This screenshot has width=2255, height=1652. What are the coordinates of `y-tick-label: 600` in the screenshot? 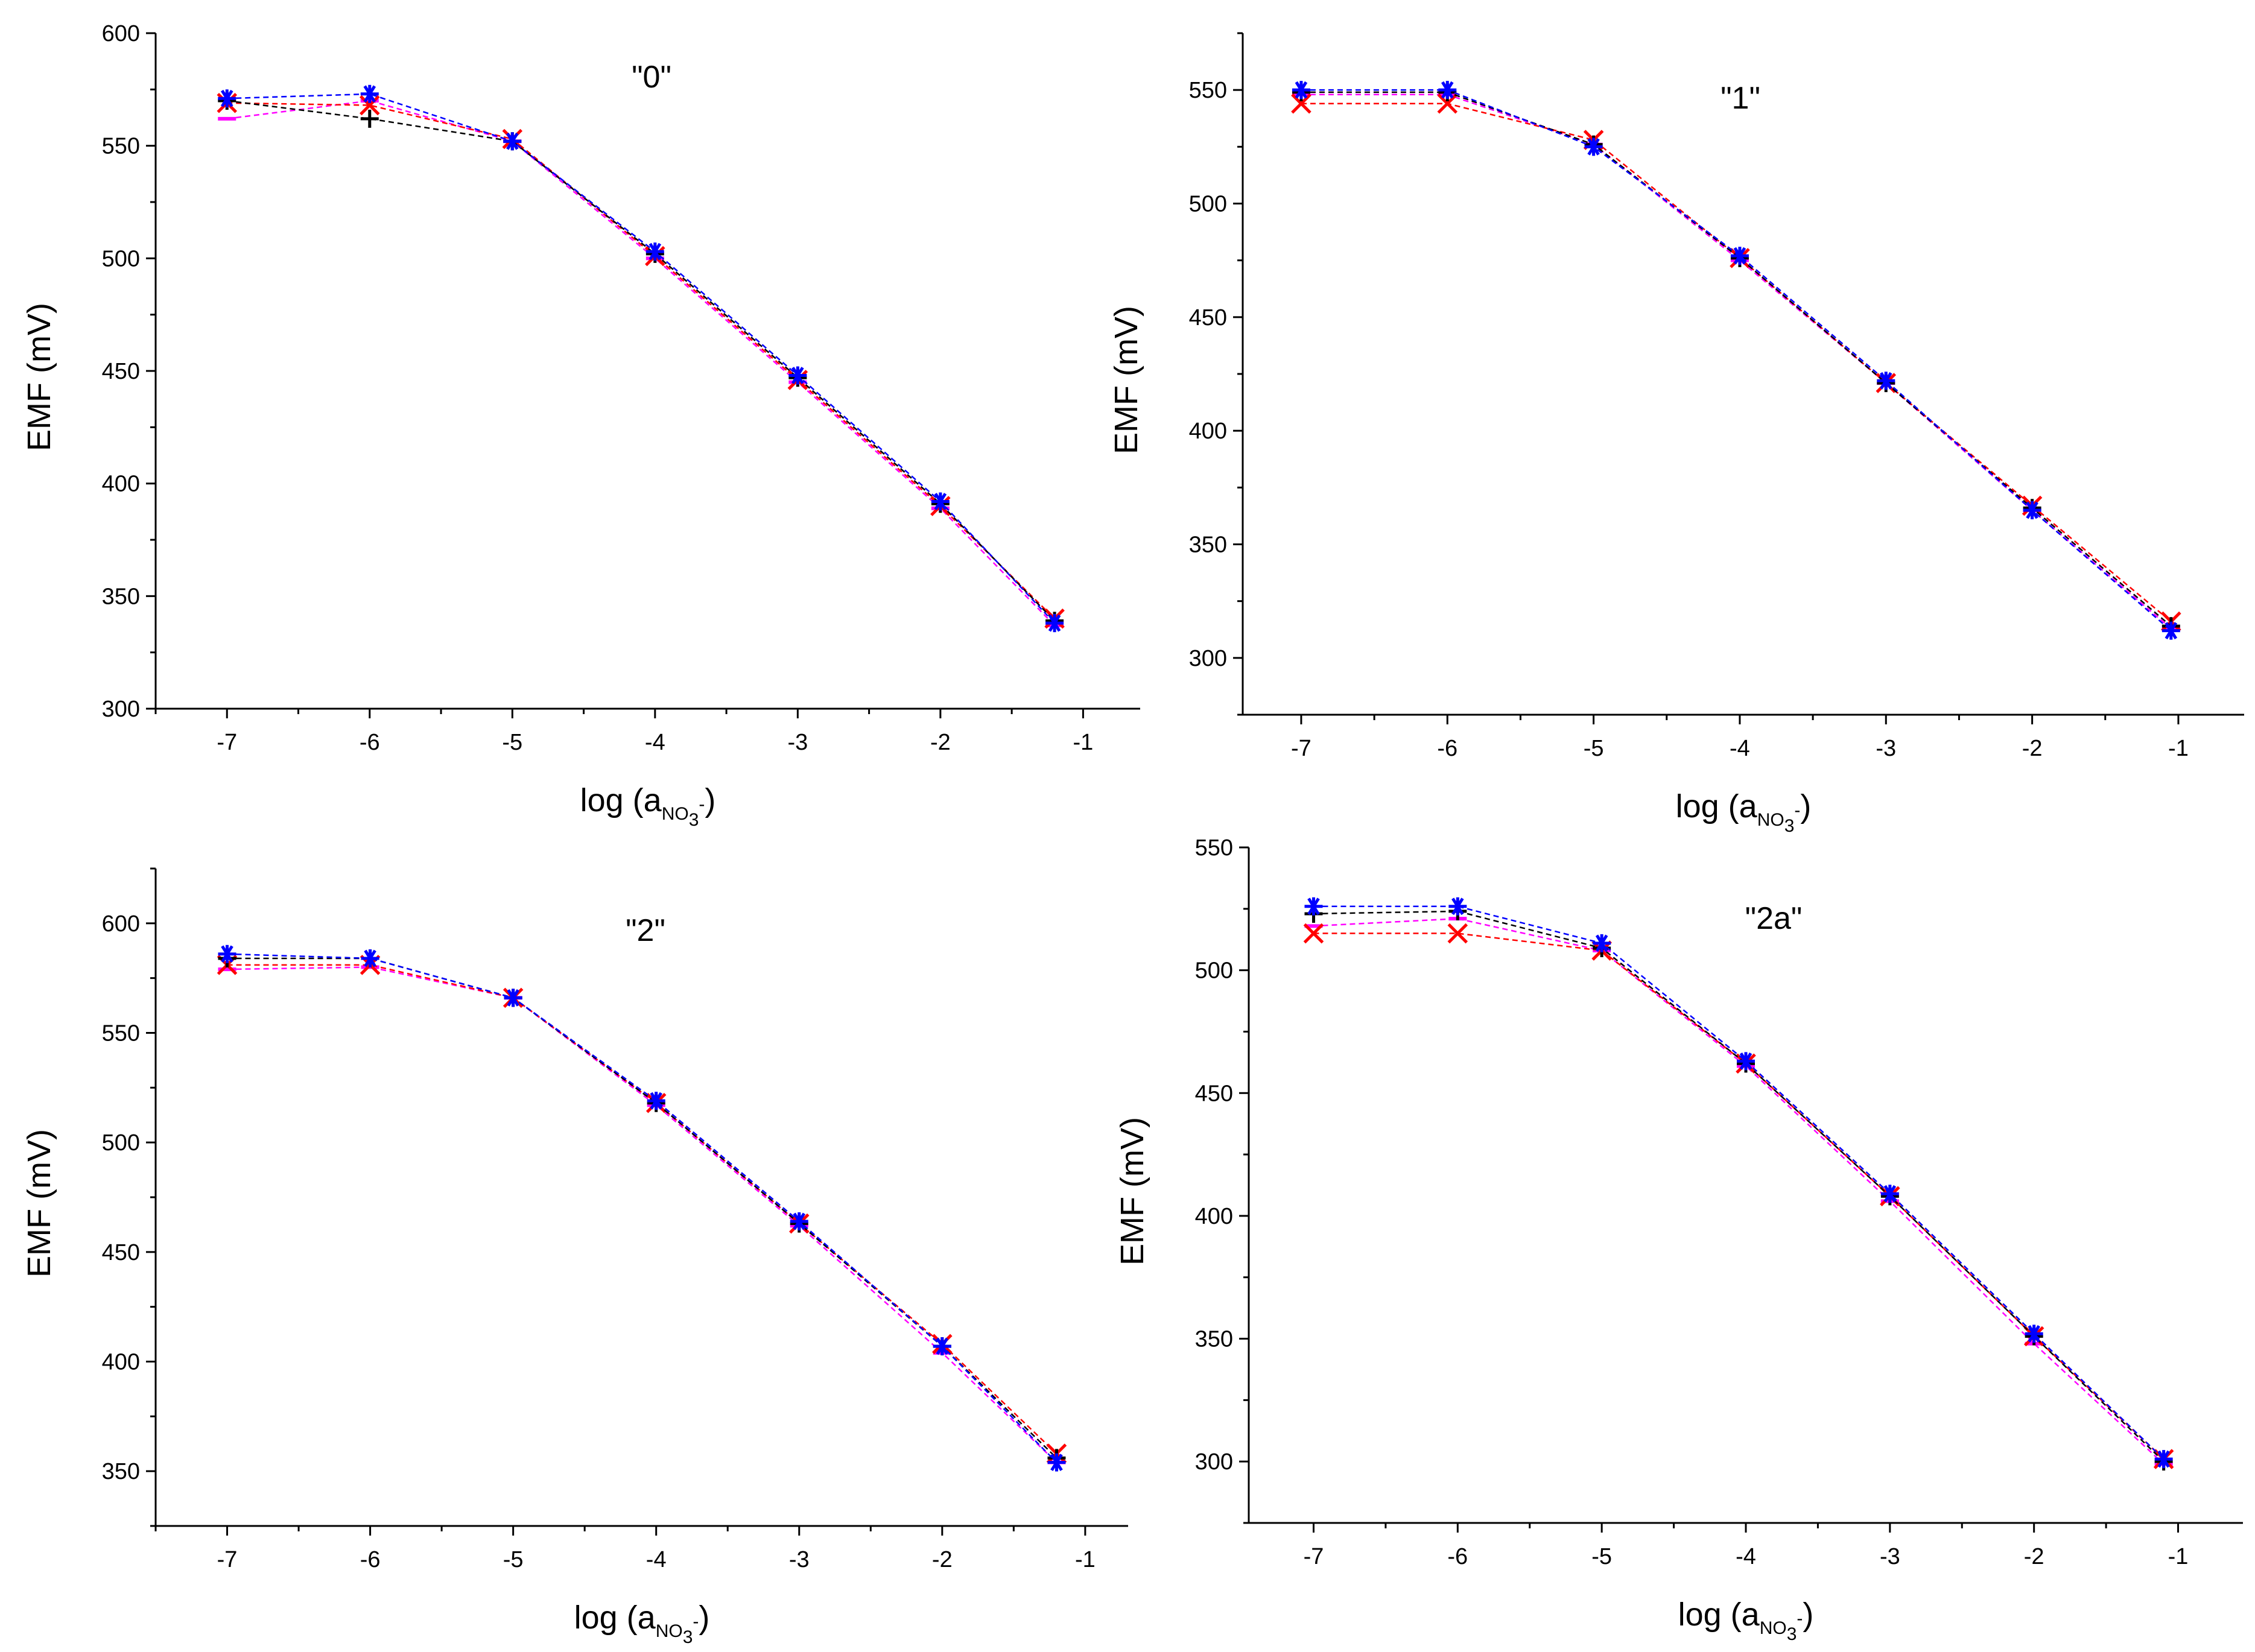 It's located at (121, 924).